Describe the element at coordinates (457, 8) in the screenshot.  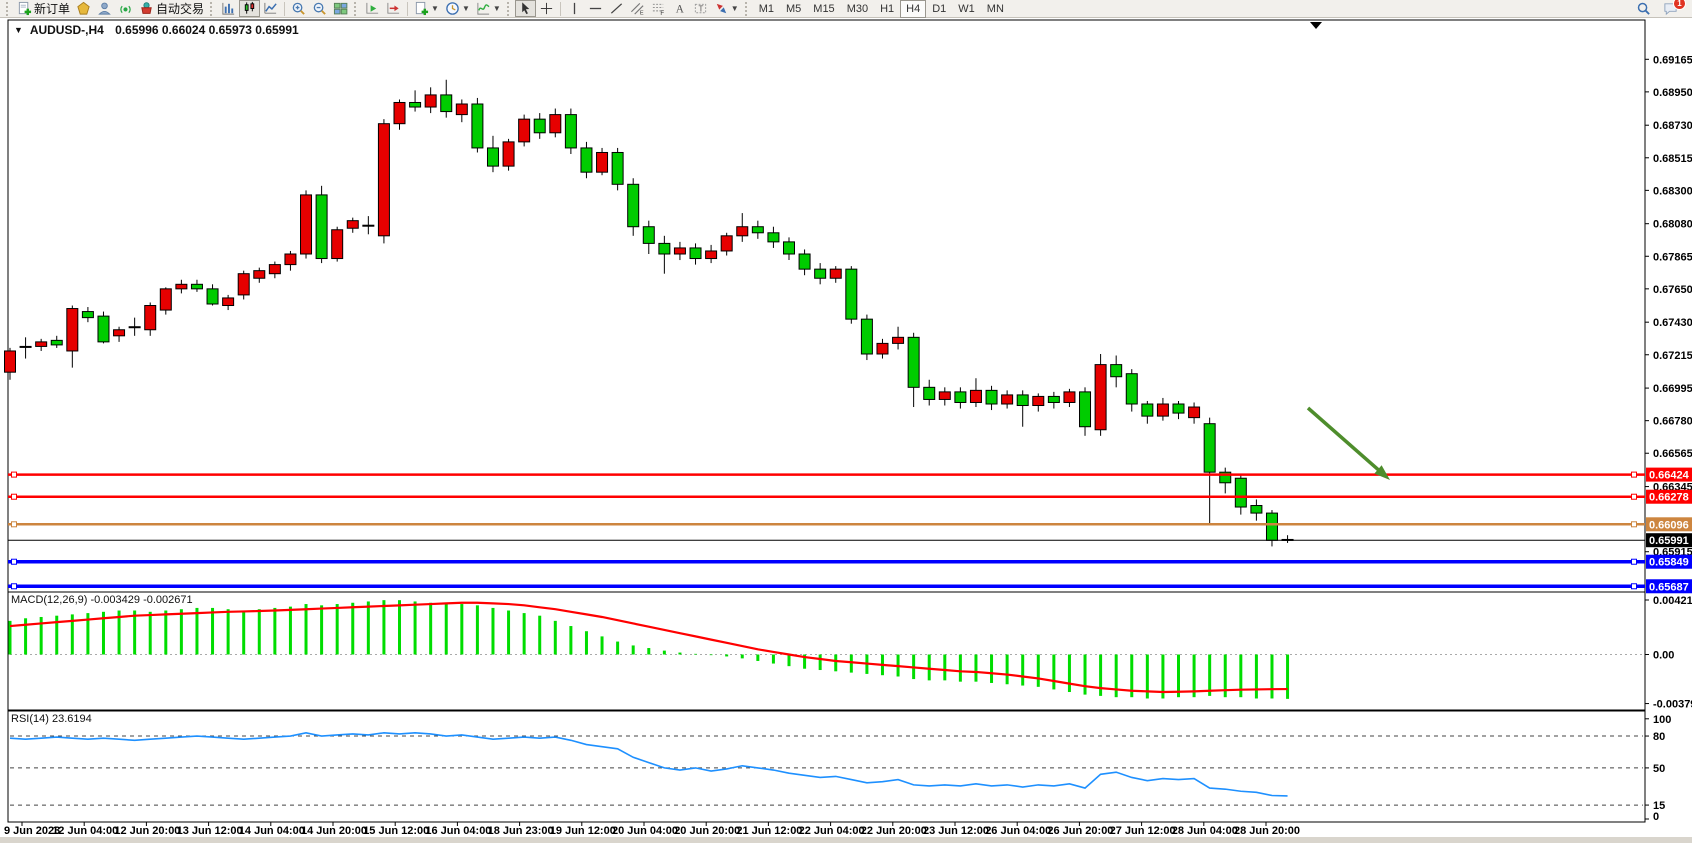
I see `periods-button: ▼` at that location.